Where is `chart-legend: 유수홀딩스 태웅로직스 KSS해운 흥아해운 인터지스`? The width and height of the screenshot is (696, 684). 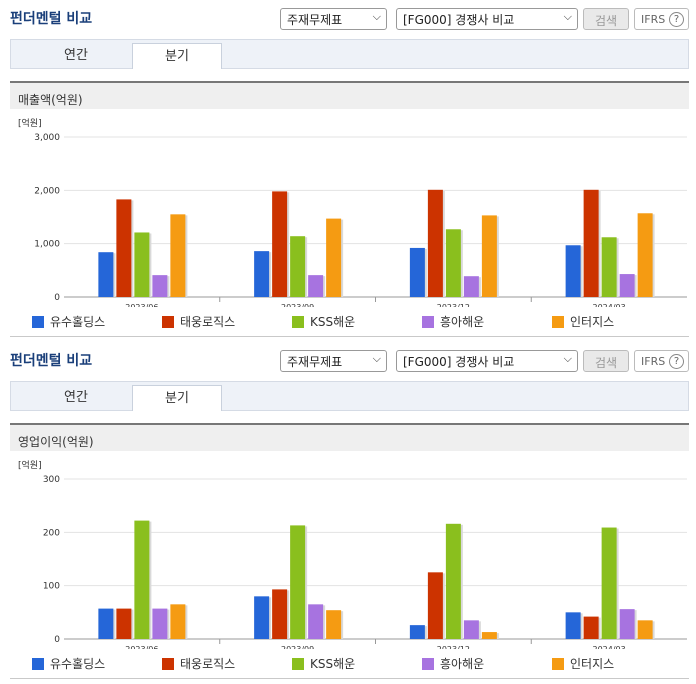
chart-legend: 유수홀딩스 태웅로직스 KSS해운 흥아해운 인터지스 is located at coordinates (349, 664).